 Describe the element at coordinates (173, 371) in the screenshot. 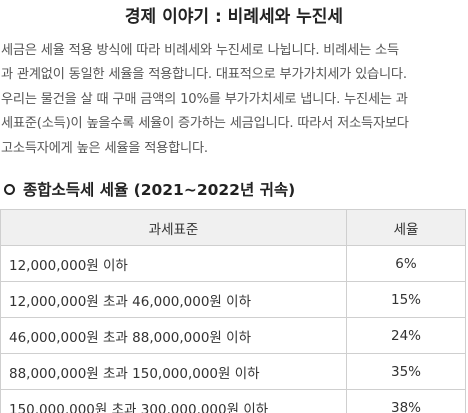

I see `tax-base-cell: 88,000,000원 초과 150,000,000원 이하` at that location.